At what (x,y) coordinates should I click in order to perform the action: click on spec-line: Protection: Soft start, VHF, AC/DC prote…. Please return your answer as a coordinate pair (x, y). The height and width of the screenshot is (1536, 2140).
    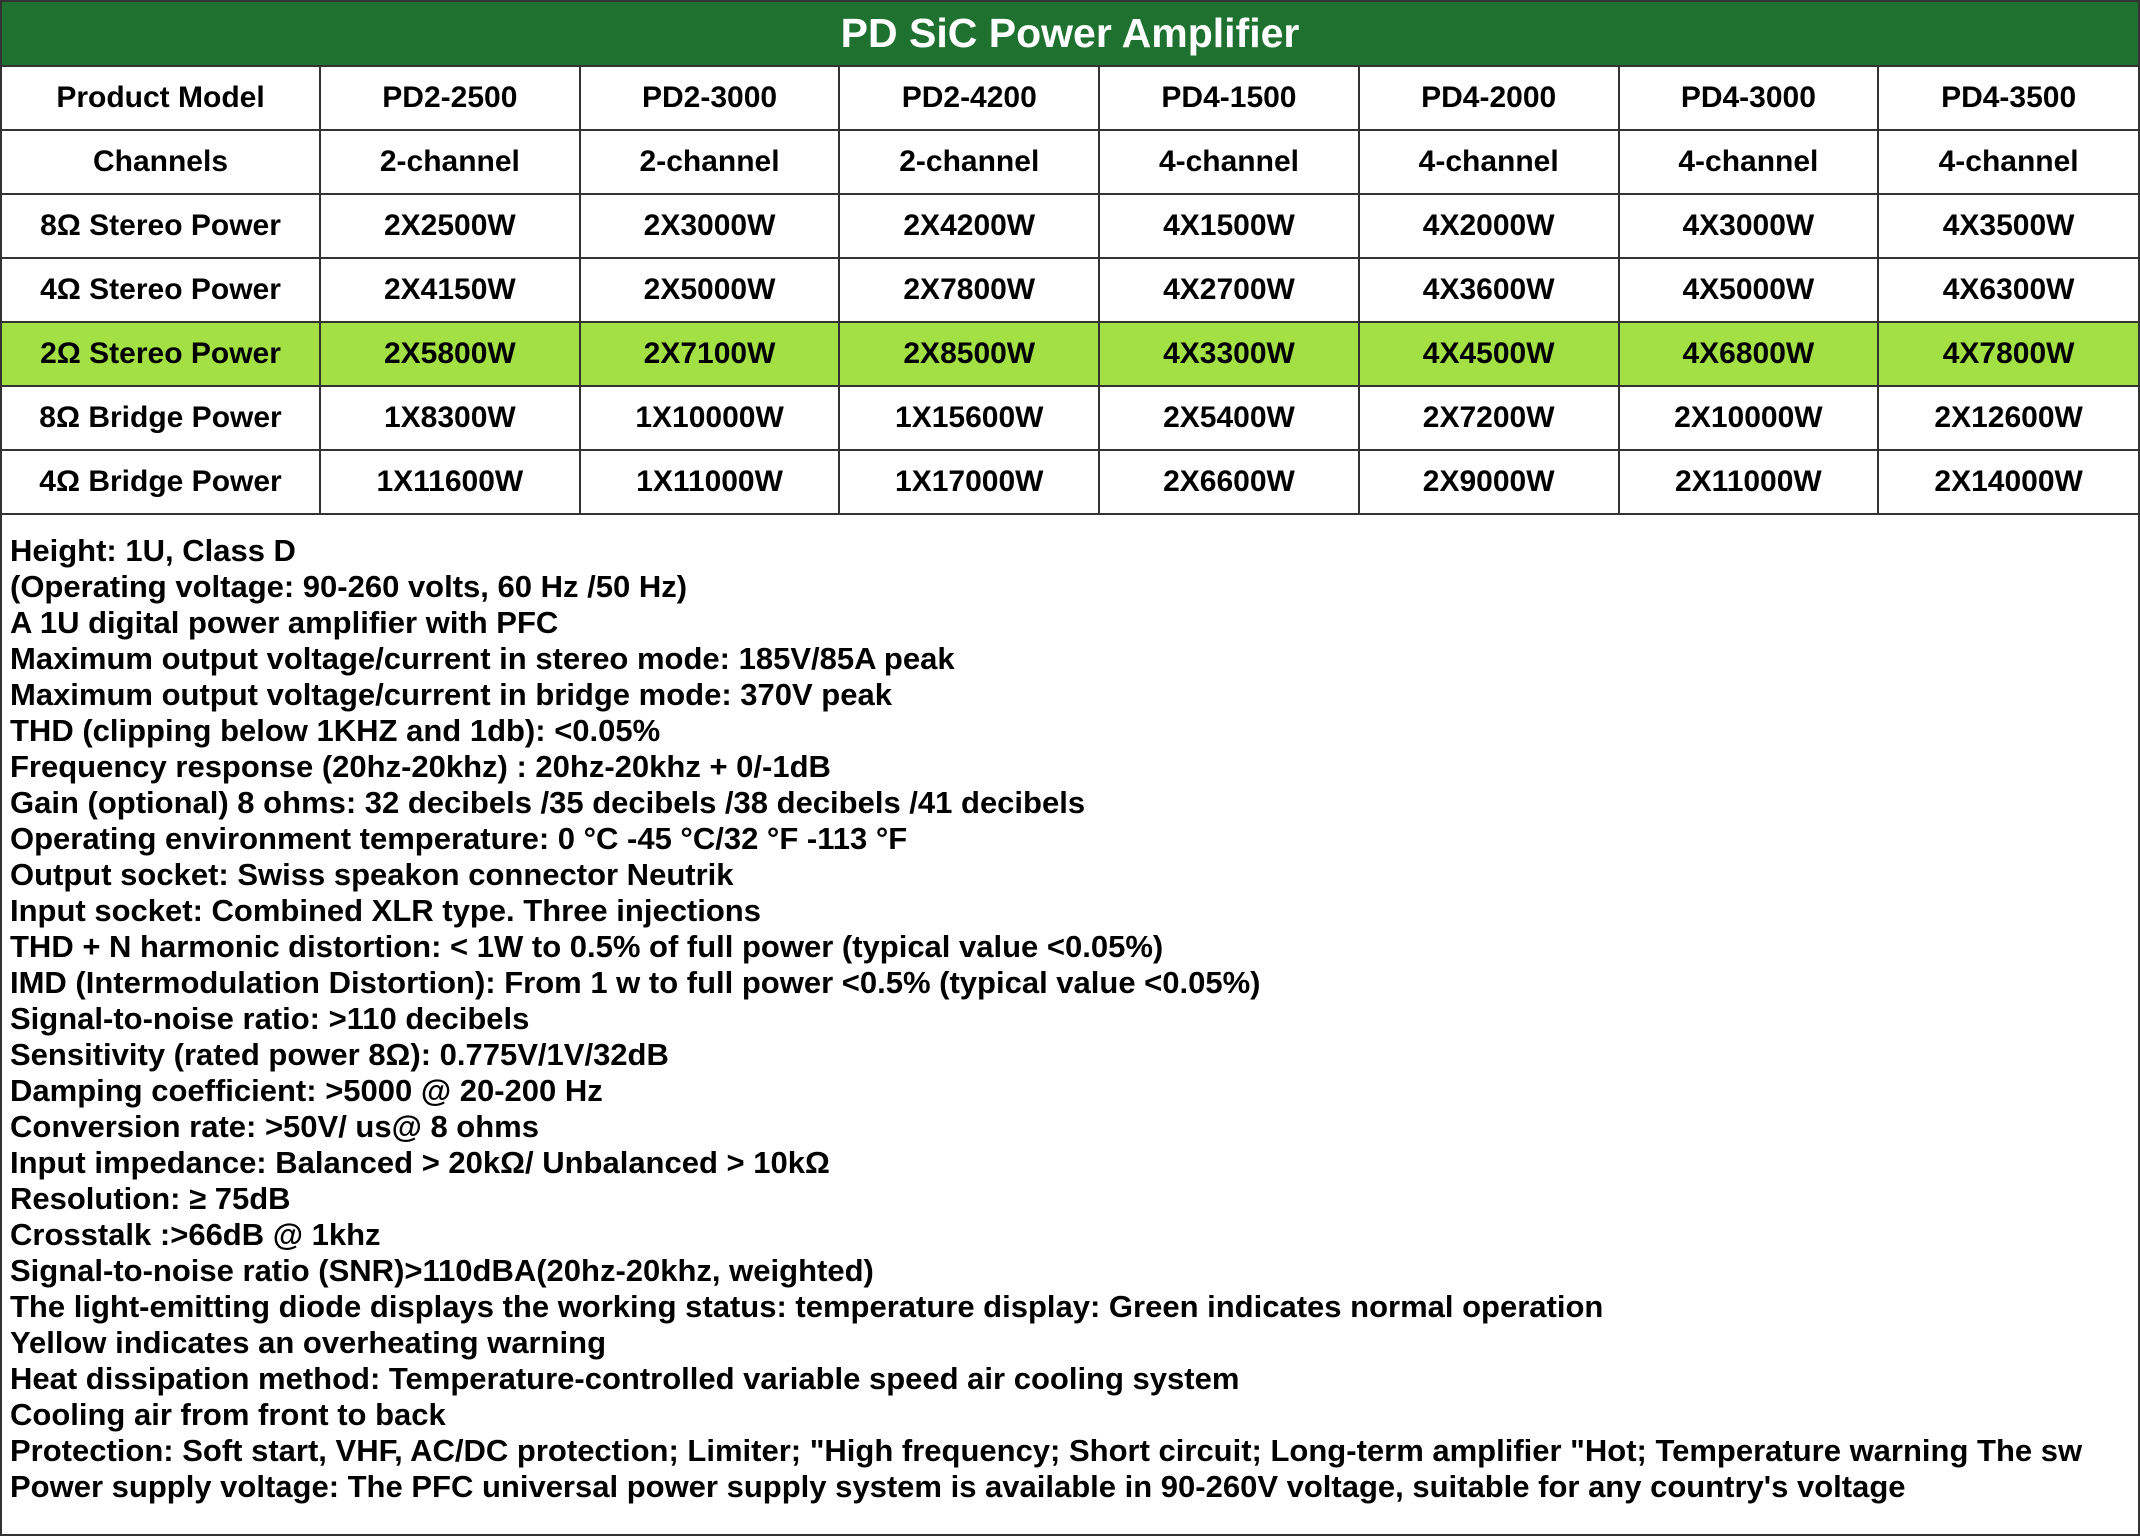
    Looking at the image, I should click on (1046, 1450).